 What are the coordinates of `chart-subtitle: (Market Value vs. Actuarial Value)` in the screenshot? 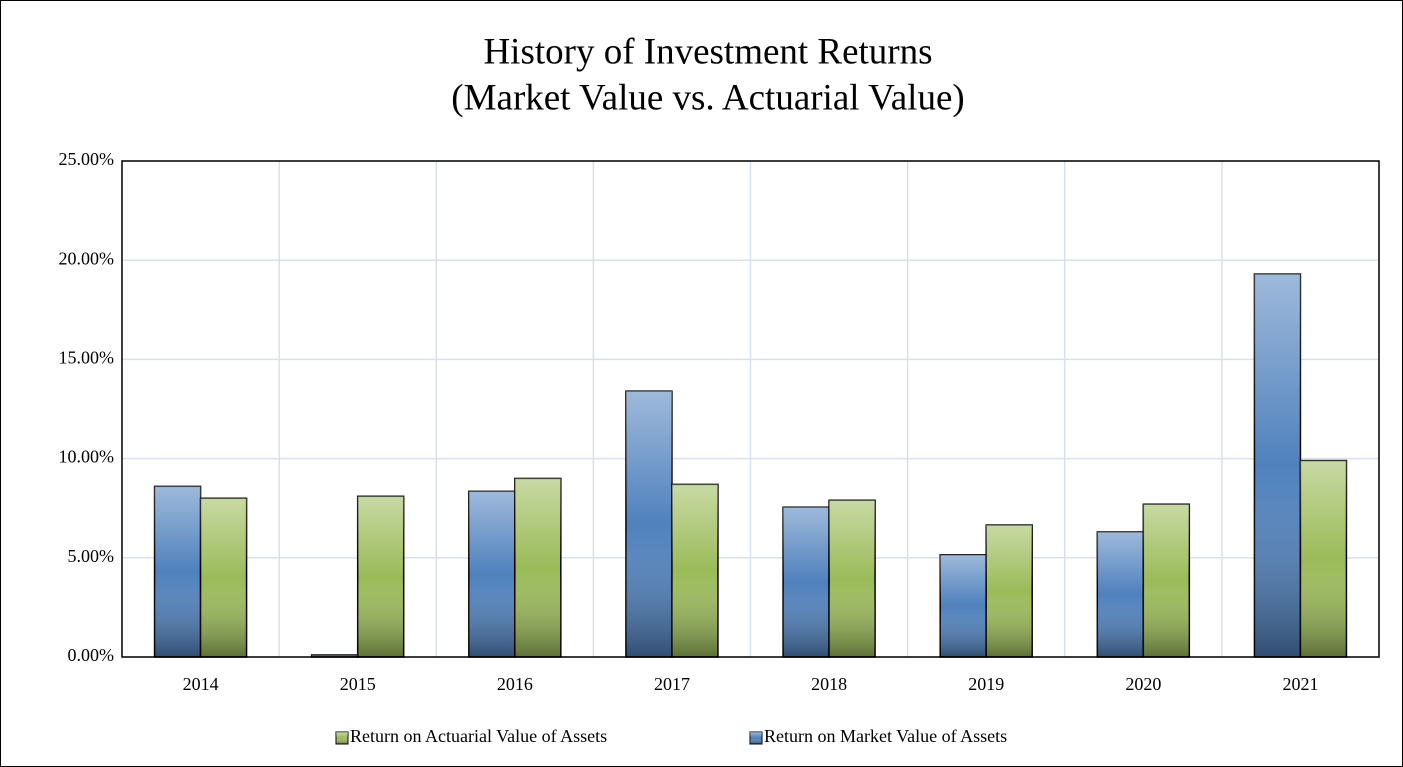 It's located at (707, 97).